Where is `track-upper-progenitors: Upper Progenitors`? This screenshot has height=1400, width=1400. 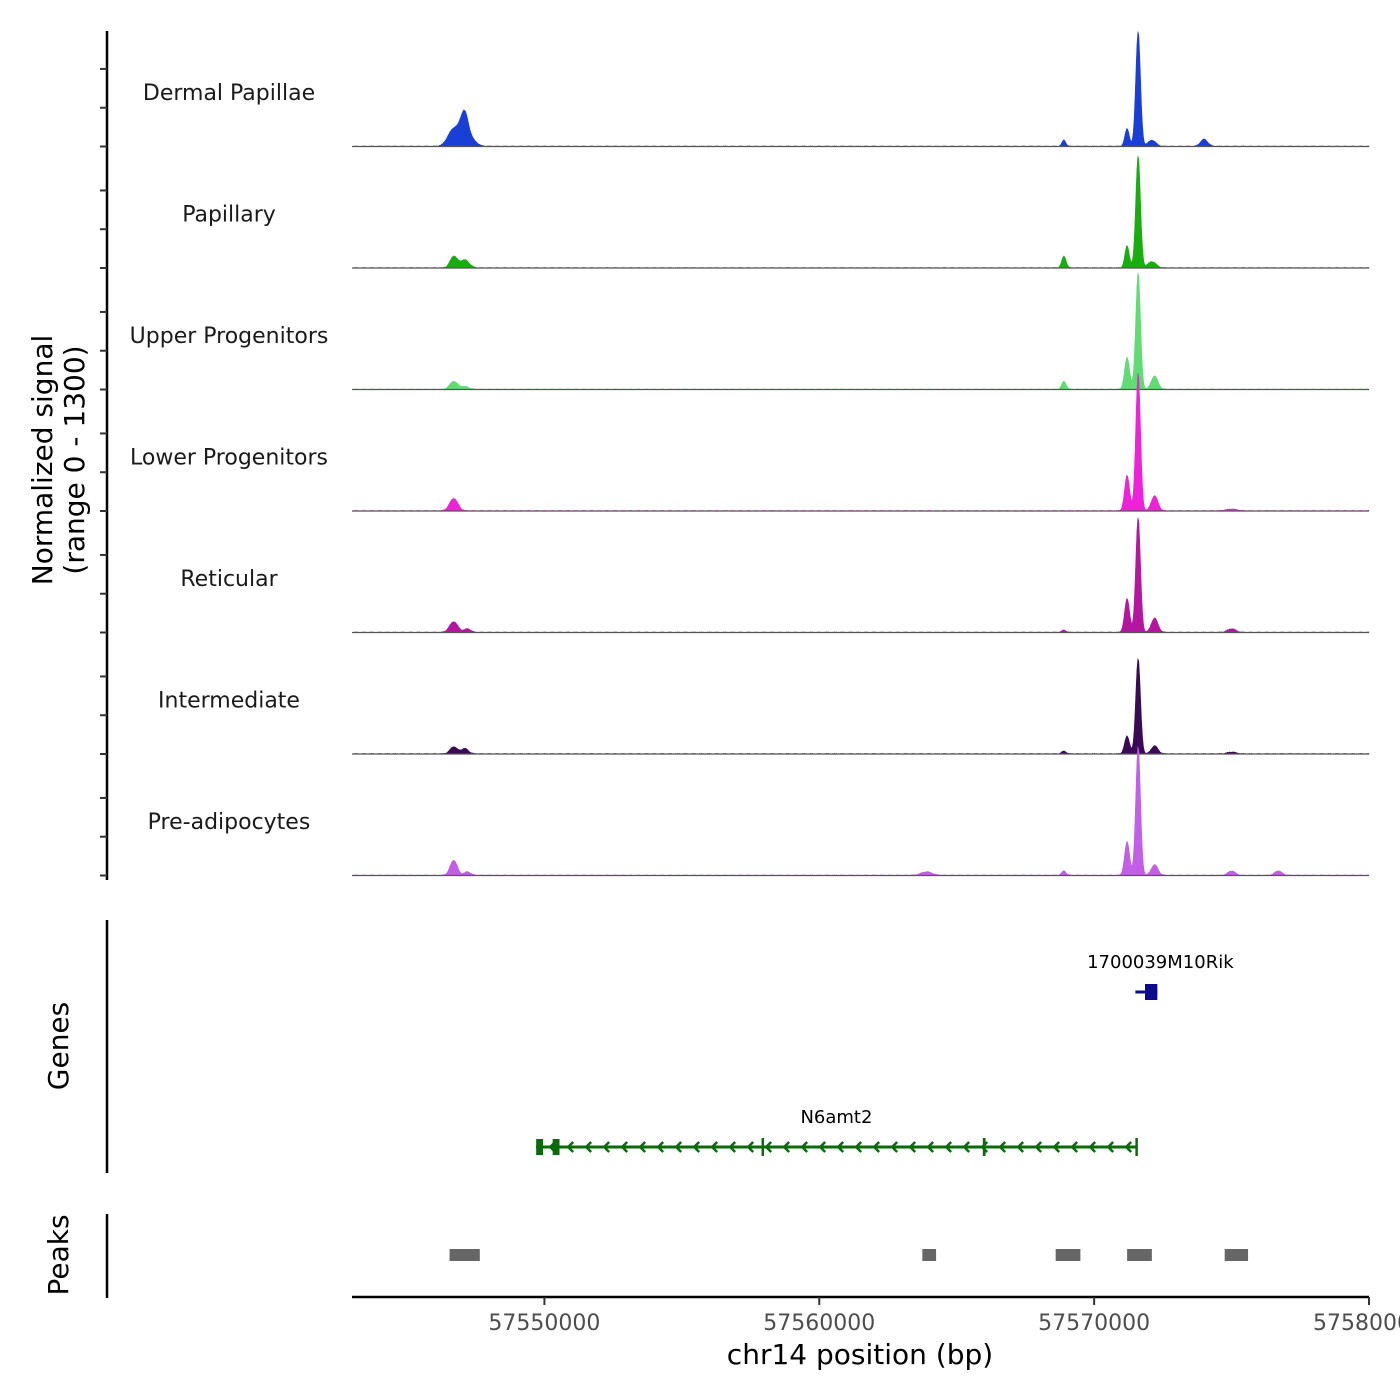 track-upper-progenitors: Upper Progenitors is located at coordinates (750, 331).